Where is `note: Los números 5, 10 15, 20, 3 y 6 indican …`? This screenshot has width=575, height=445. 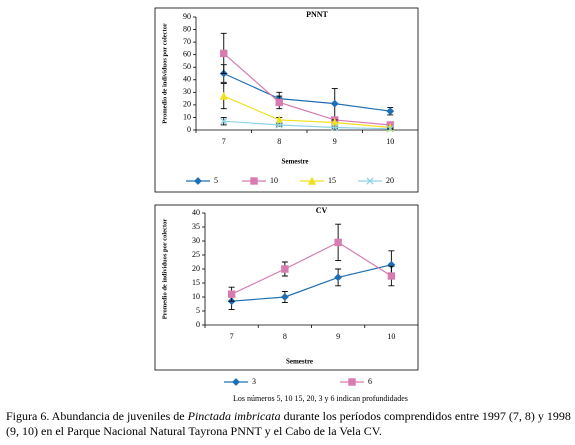 note: Los números 5, 10 15, 20, 3 y 6 indican … is located at coordinates (320, 398).